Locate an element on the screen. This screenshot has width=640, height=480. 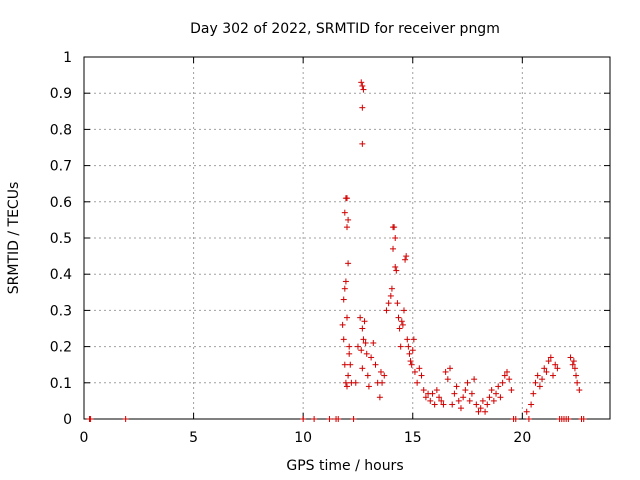
x-tick-label: 20 is located at coordinates (522, 438).